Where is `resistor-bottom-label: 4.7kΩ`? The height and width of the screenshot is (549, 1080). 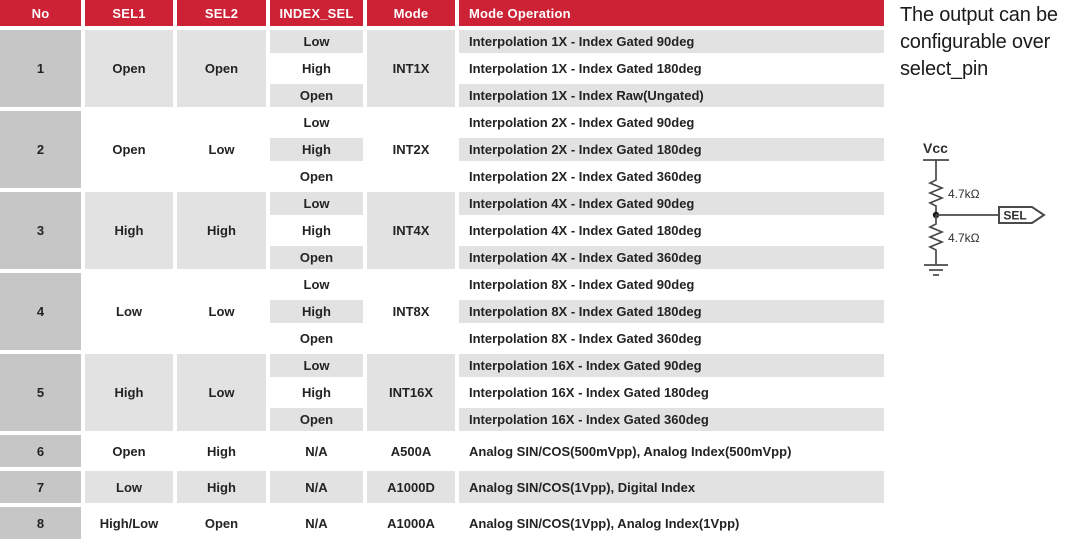
resistor-bottom-label: 4.7kΩ is located at coordinates (964, 238).